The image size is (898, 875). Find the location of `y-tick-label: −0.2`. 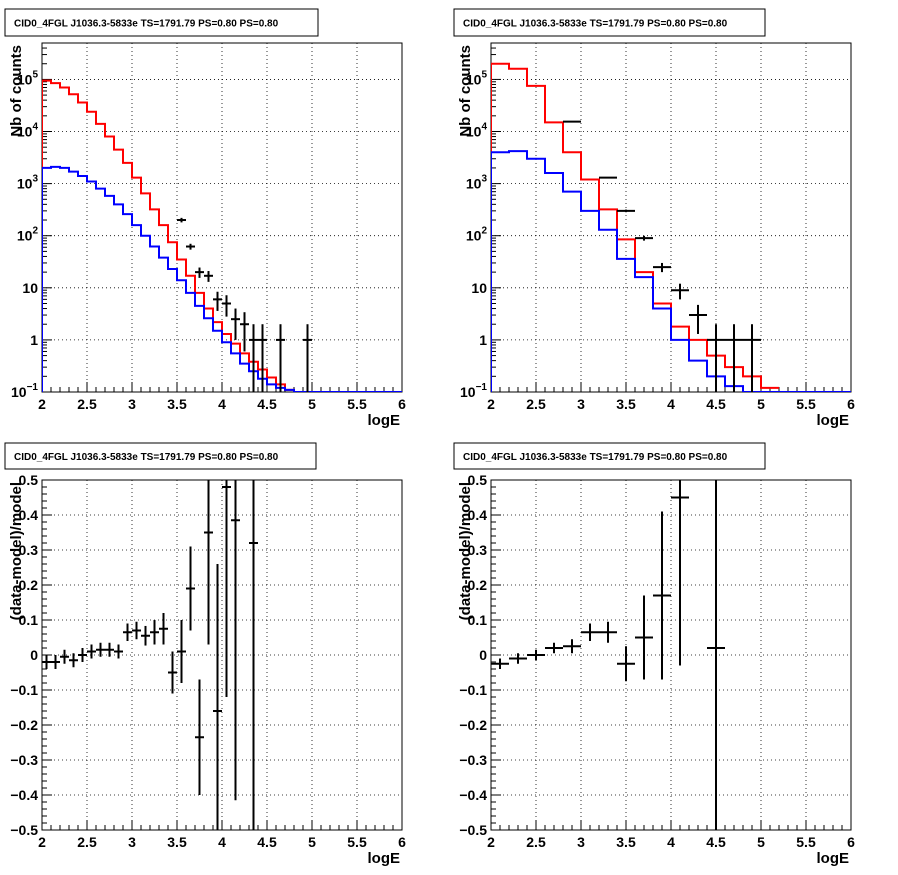

y-tick-label: −0.2 is located at coordinates (473, 725).